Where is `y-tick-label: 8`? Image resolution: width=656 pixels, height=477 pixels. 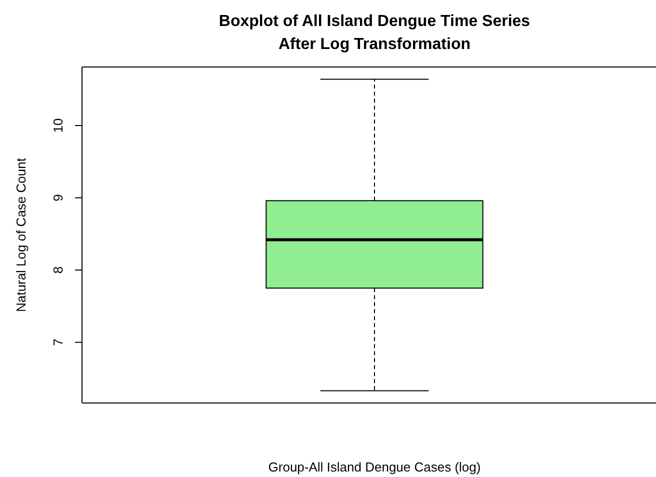
y-tick-label: 8 is located at coordinates (58, 270).